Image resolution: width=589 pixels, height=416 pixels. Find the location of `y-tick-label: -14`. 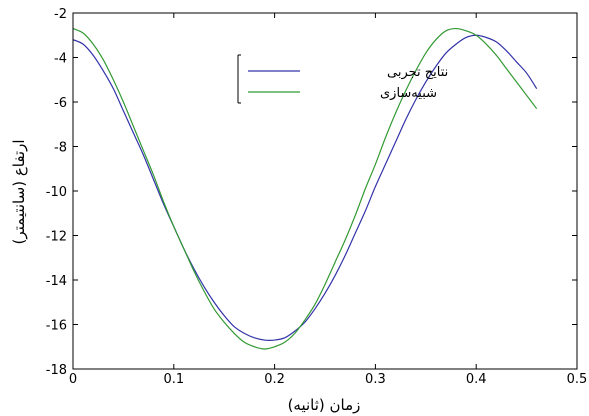

y-tick-label: -14 is located at coordinates (56, 281).